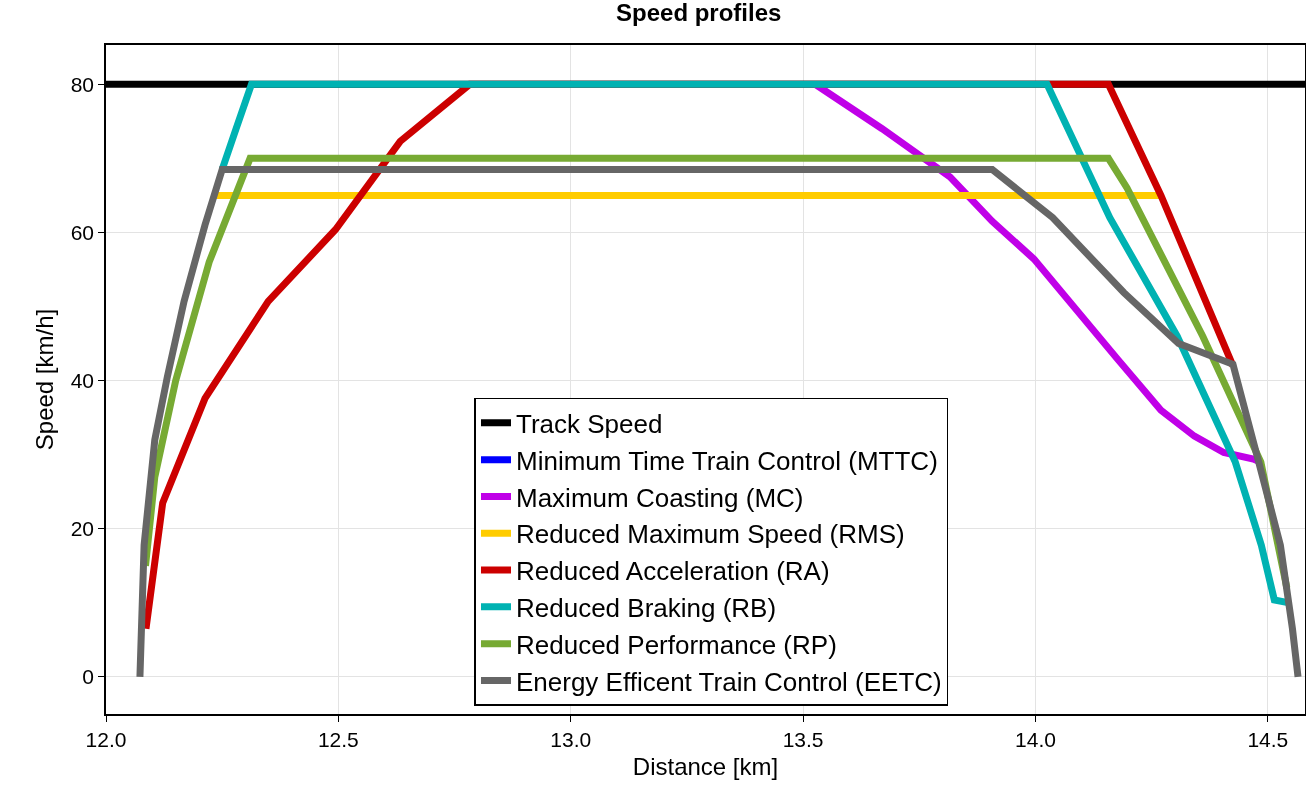  What do you see at coordinates (676, 644) in the screenshot?
I see `legend-label: Reduced Performance (RP)` at bounding box center [676, 644].